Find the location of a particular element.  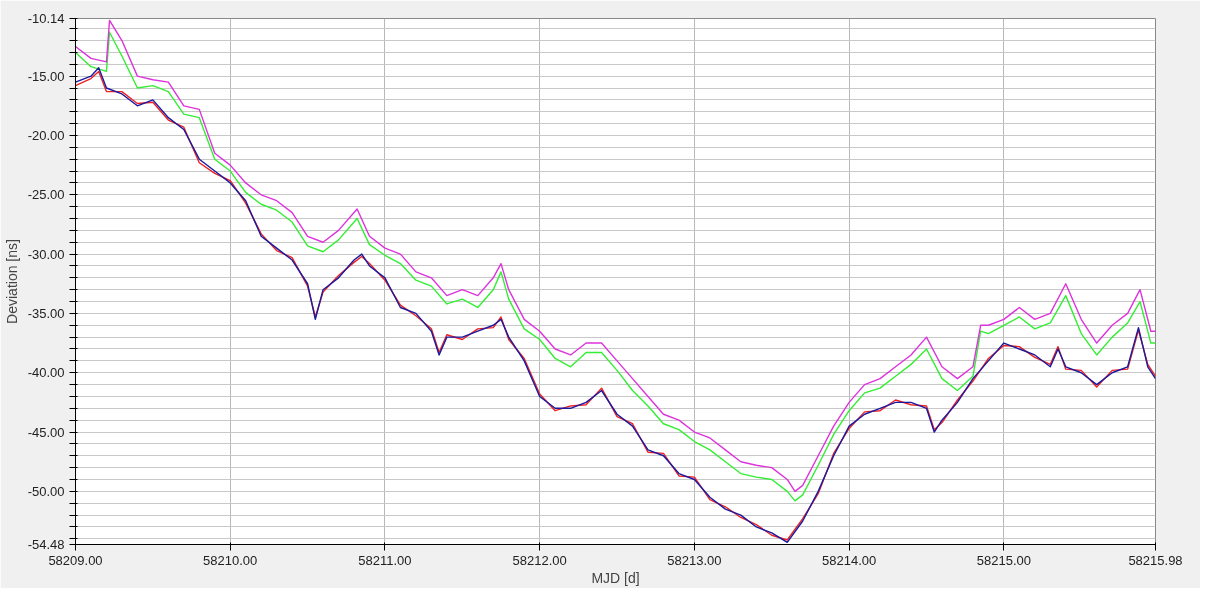

y-tick-label: -20.00 is located at coordinates (46, 135).